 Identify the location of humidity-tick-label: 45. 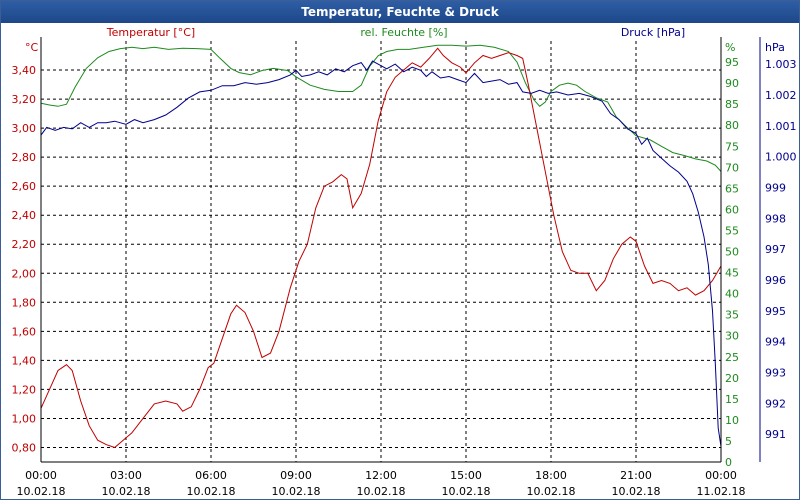
(732, 273).